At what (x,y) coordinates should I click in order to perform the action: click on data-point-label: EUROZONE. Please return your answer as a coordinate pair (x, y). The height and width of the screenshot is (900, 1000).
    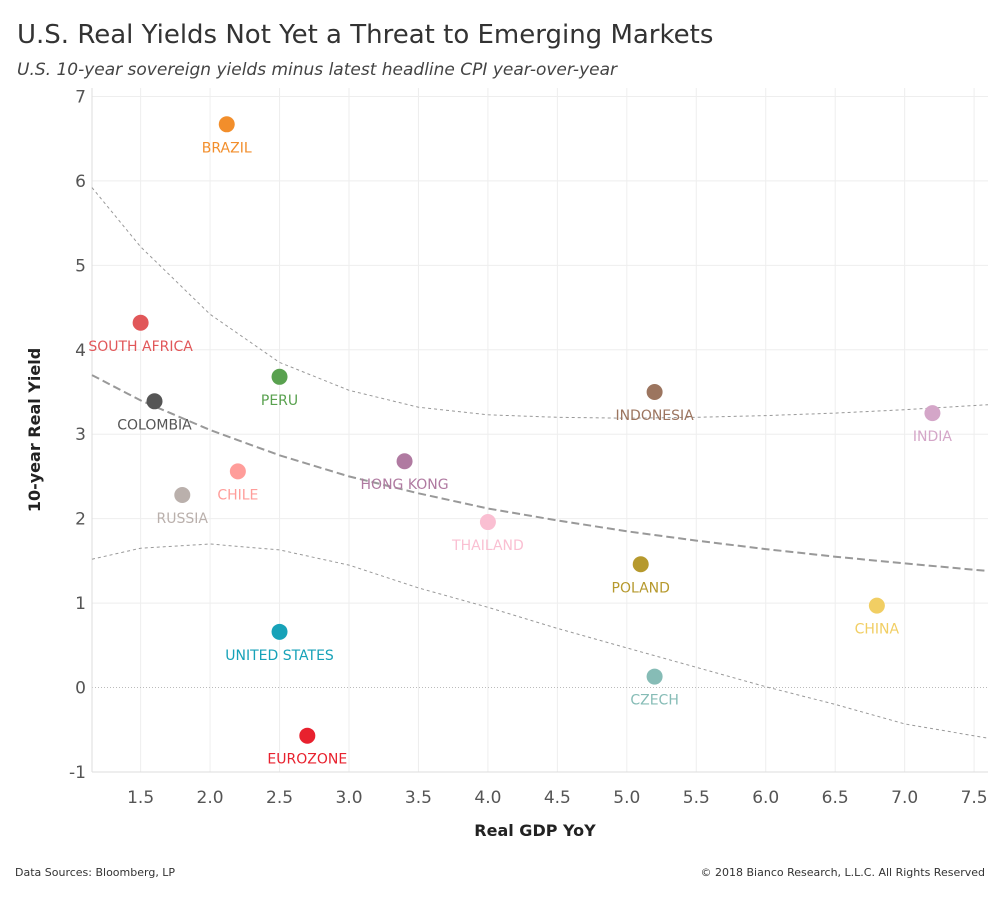
    Looking at the image, I should click on (307, 760).